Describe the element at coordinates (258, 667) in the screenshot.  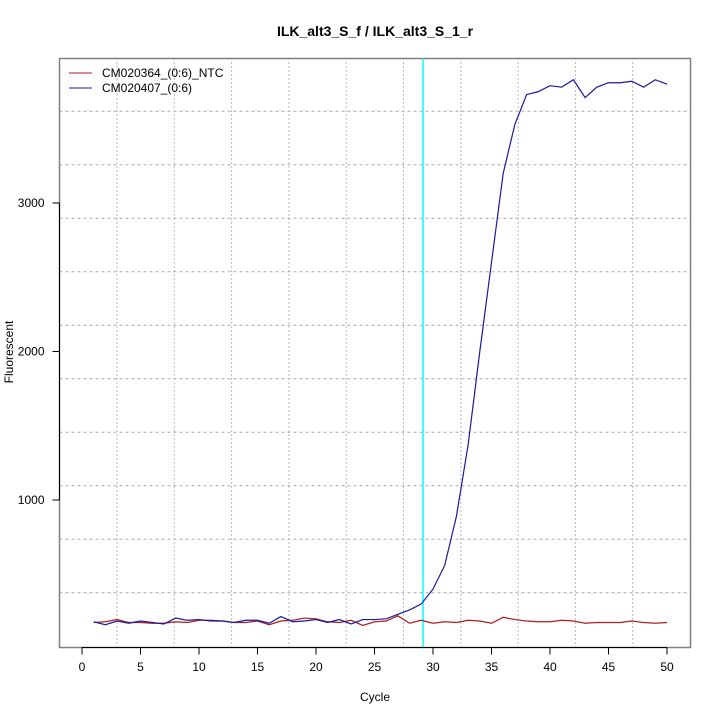
I see `x-tick-label: 15` at that location.